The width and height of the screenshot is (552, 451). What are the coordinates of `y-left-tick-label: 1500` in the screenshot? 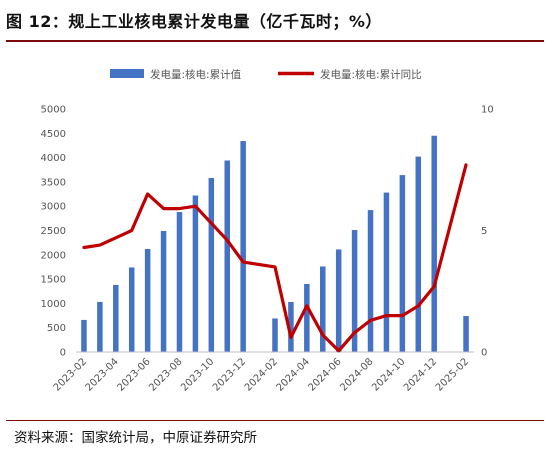 It's located at (53, 280).